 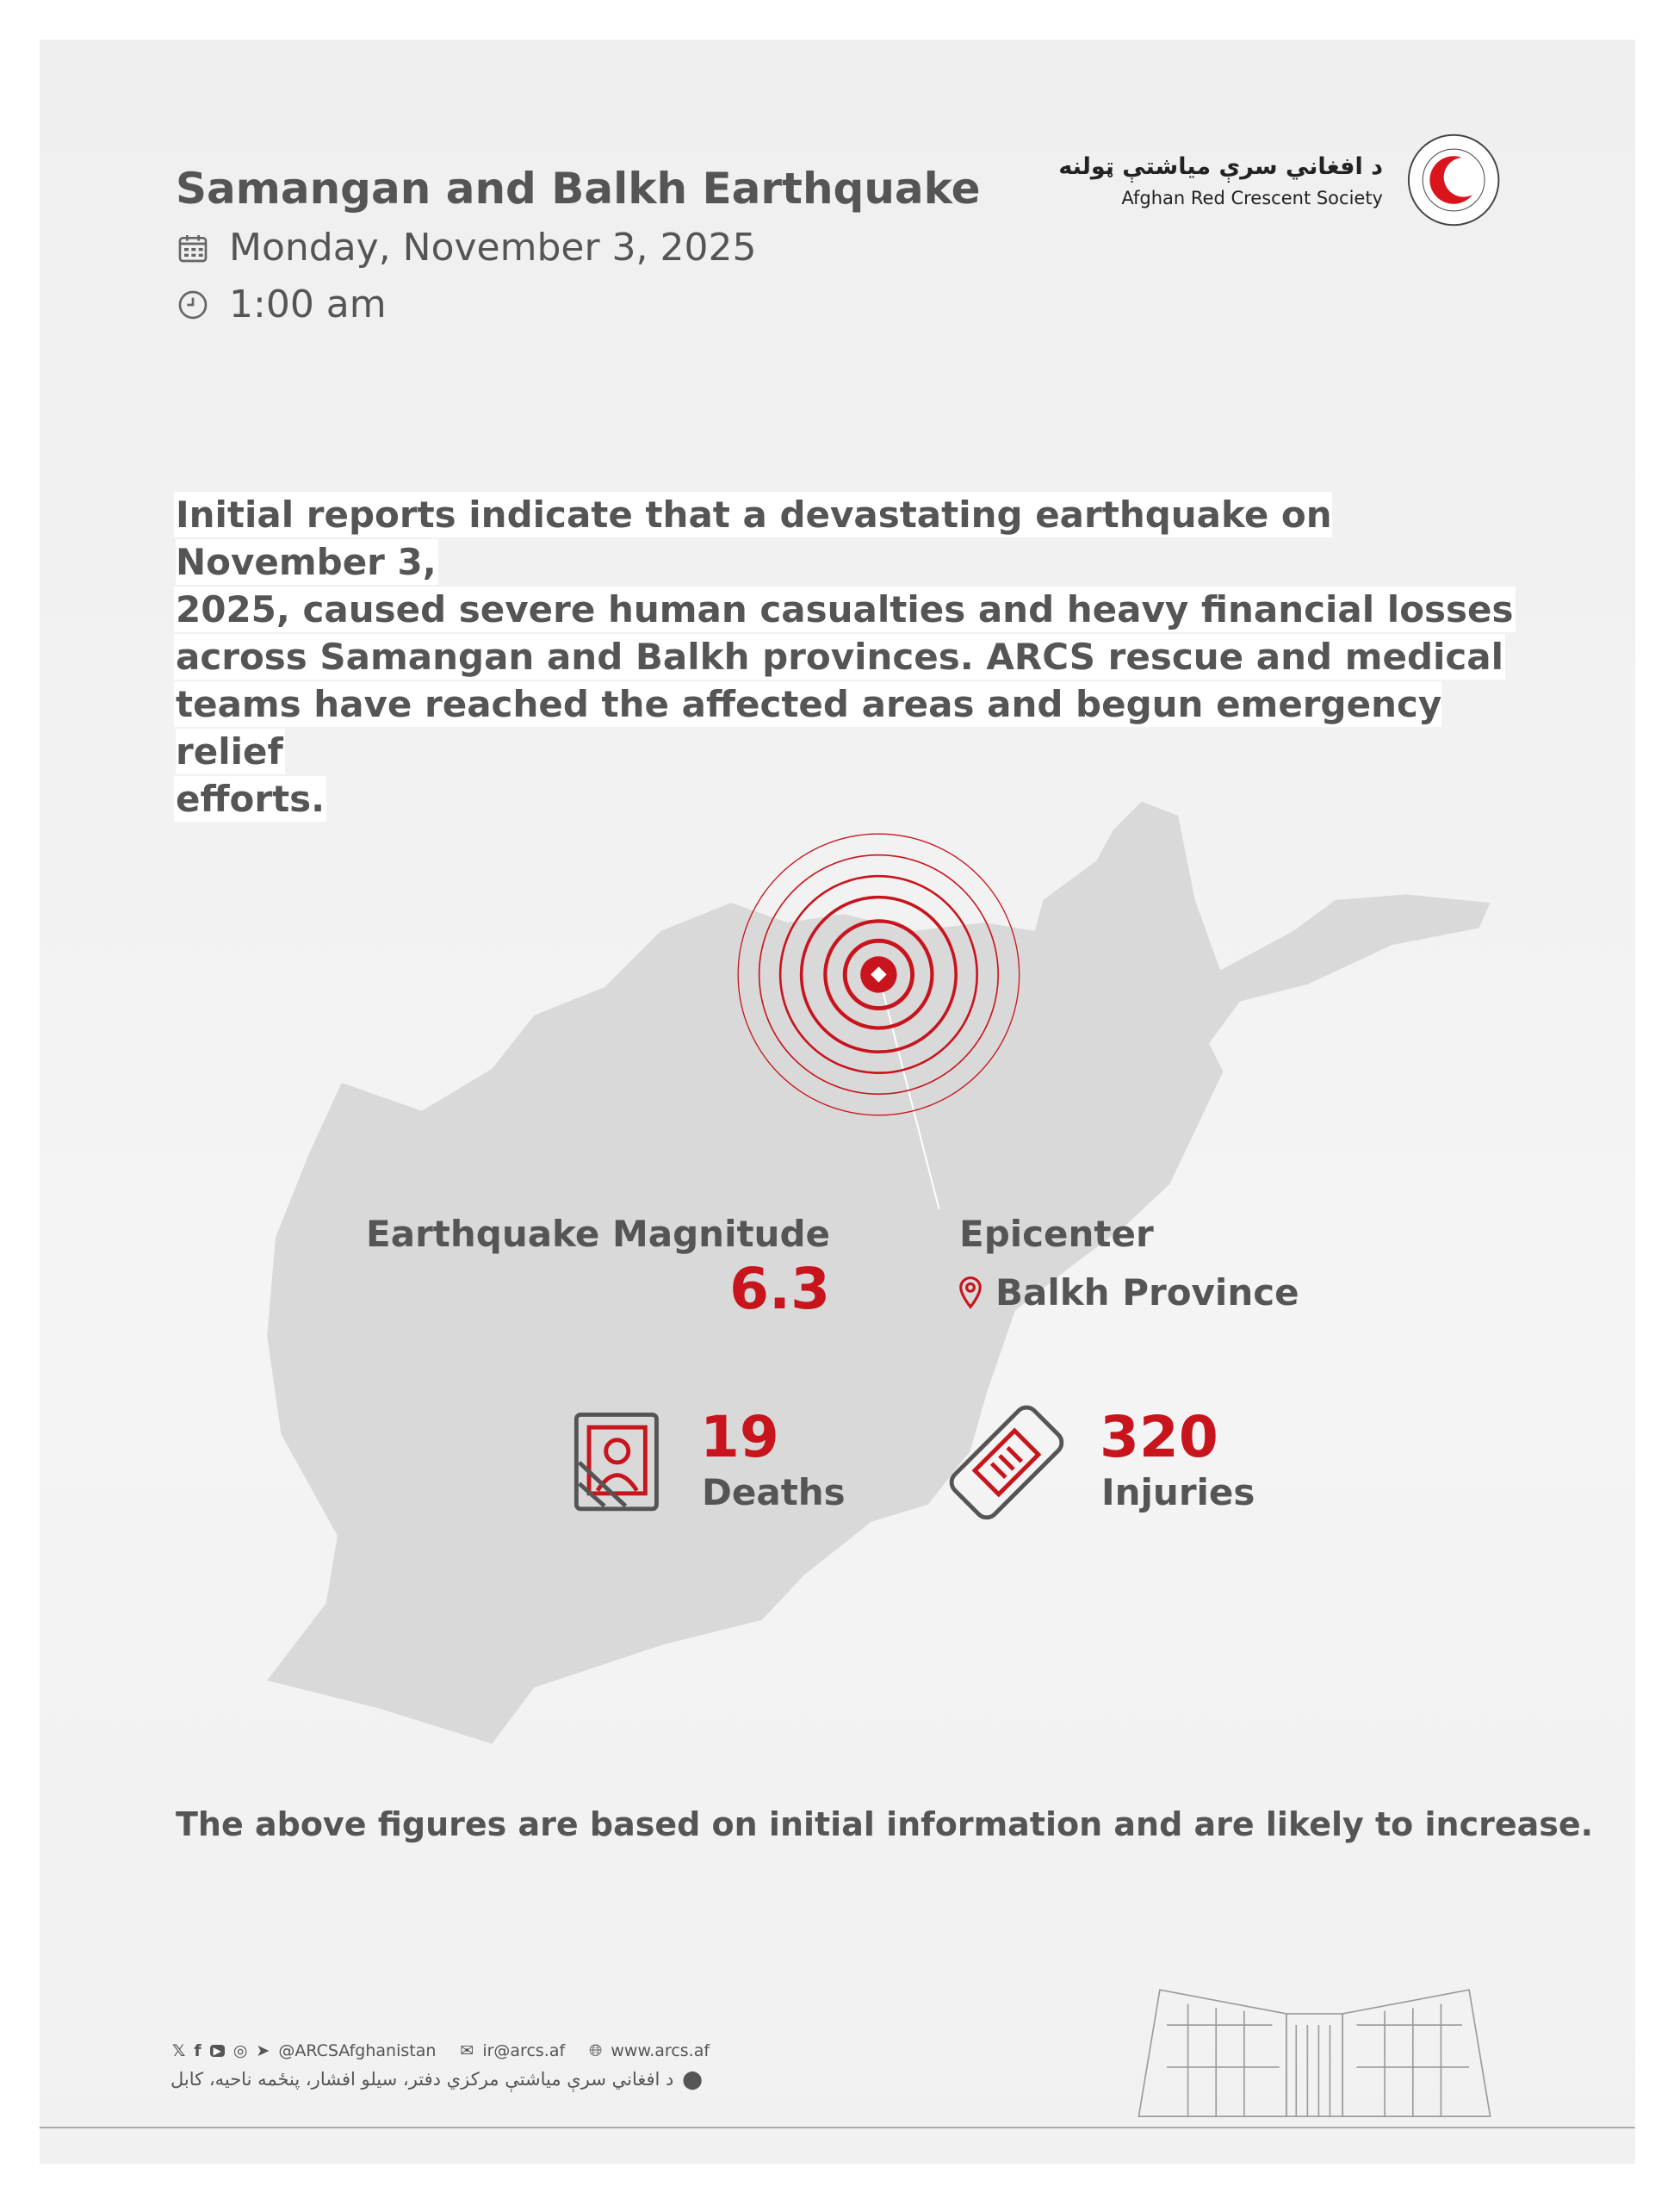 What do you see at coordinates (251, 799) in the screenshot?
I see `intro-line: efforts.` at bounding box center [251, 799].